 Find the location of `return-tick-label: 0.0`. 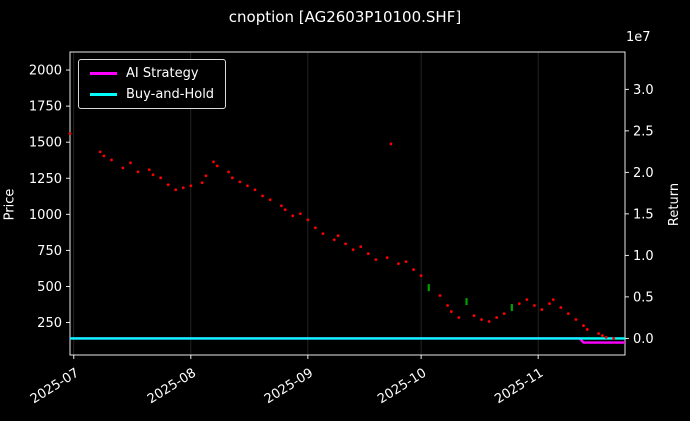

return-tick-label: 0.0 is located at coordinates (643, 339).